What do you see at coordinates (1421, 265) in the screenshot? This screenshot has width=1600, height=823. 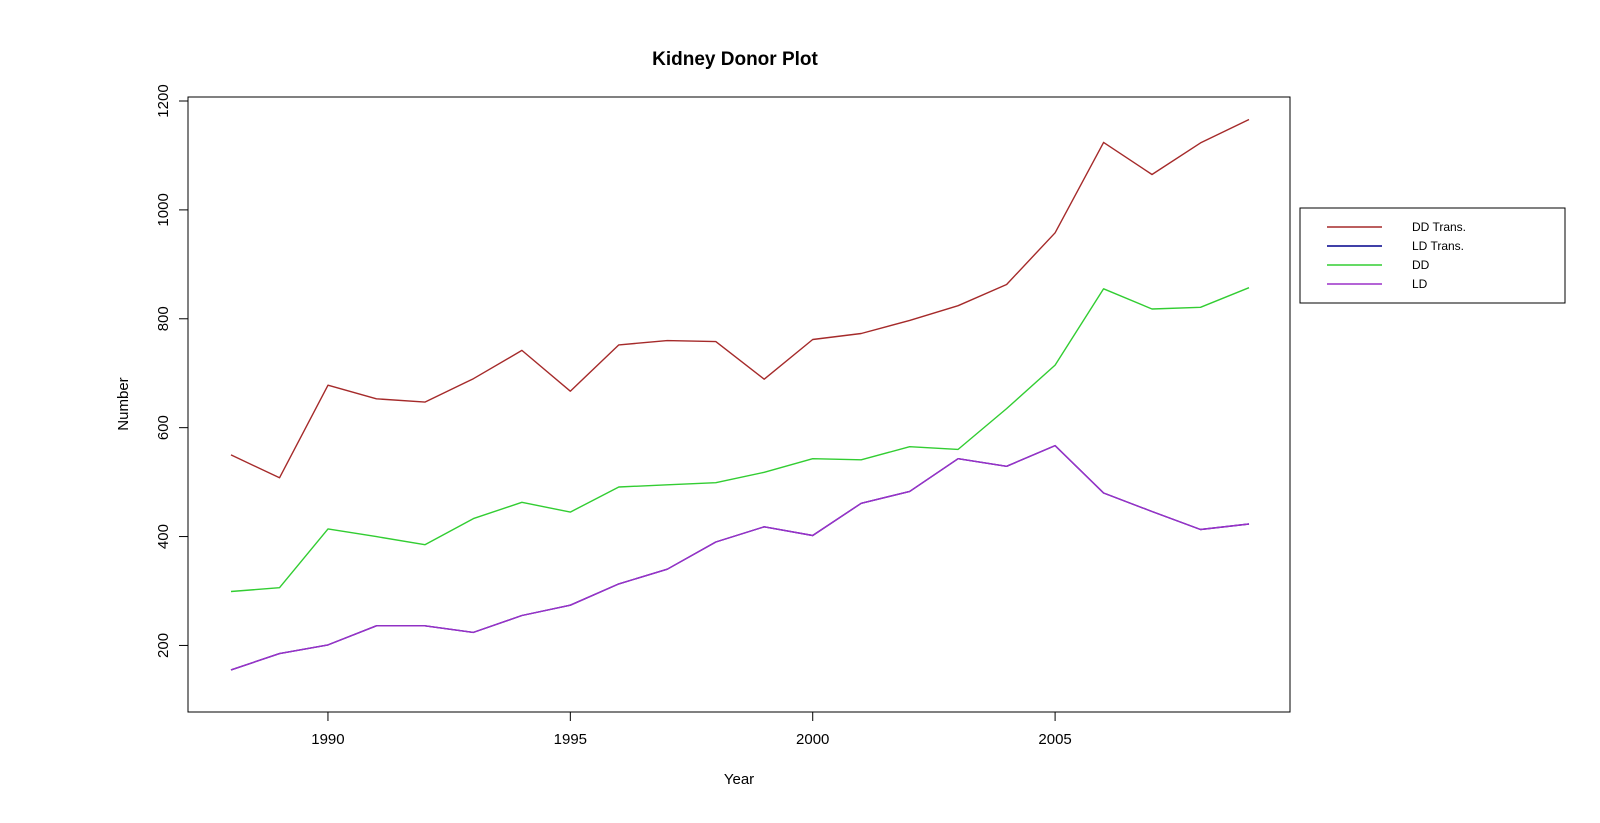 I see `legend-label-3: DD` at bounding box center [1421, 265].